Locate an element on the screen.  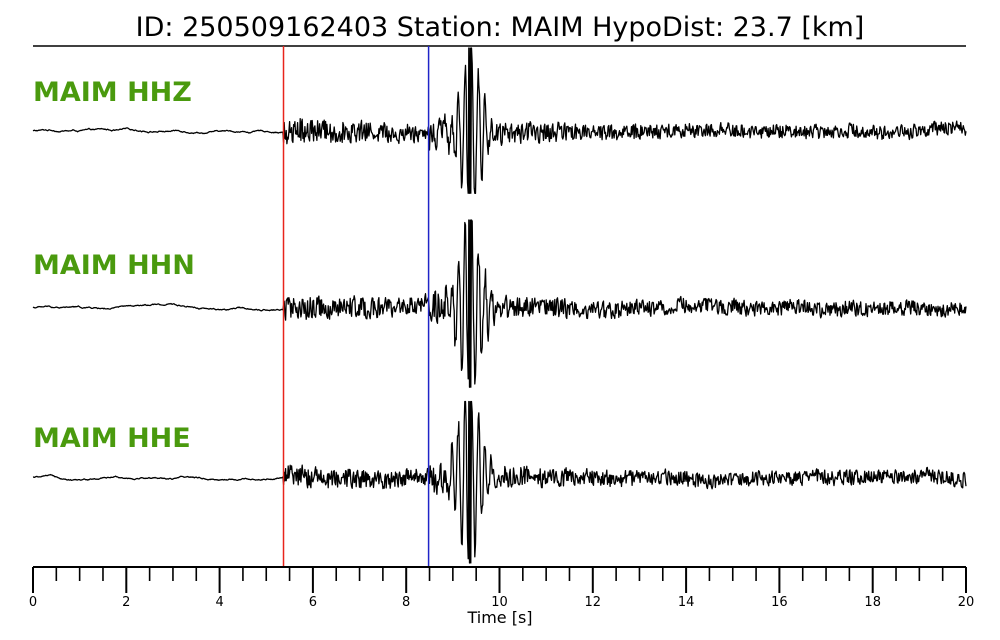
x-tick-label: 16 is located at coordinates (779, 602).